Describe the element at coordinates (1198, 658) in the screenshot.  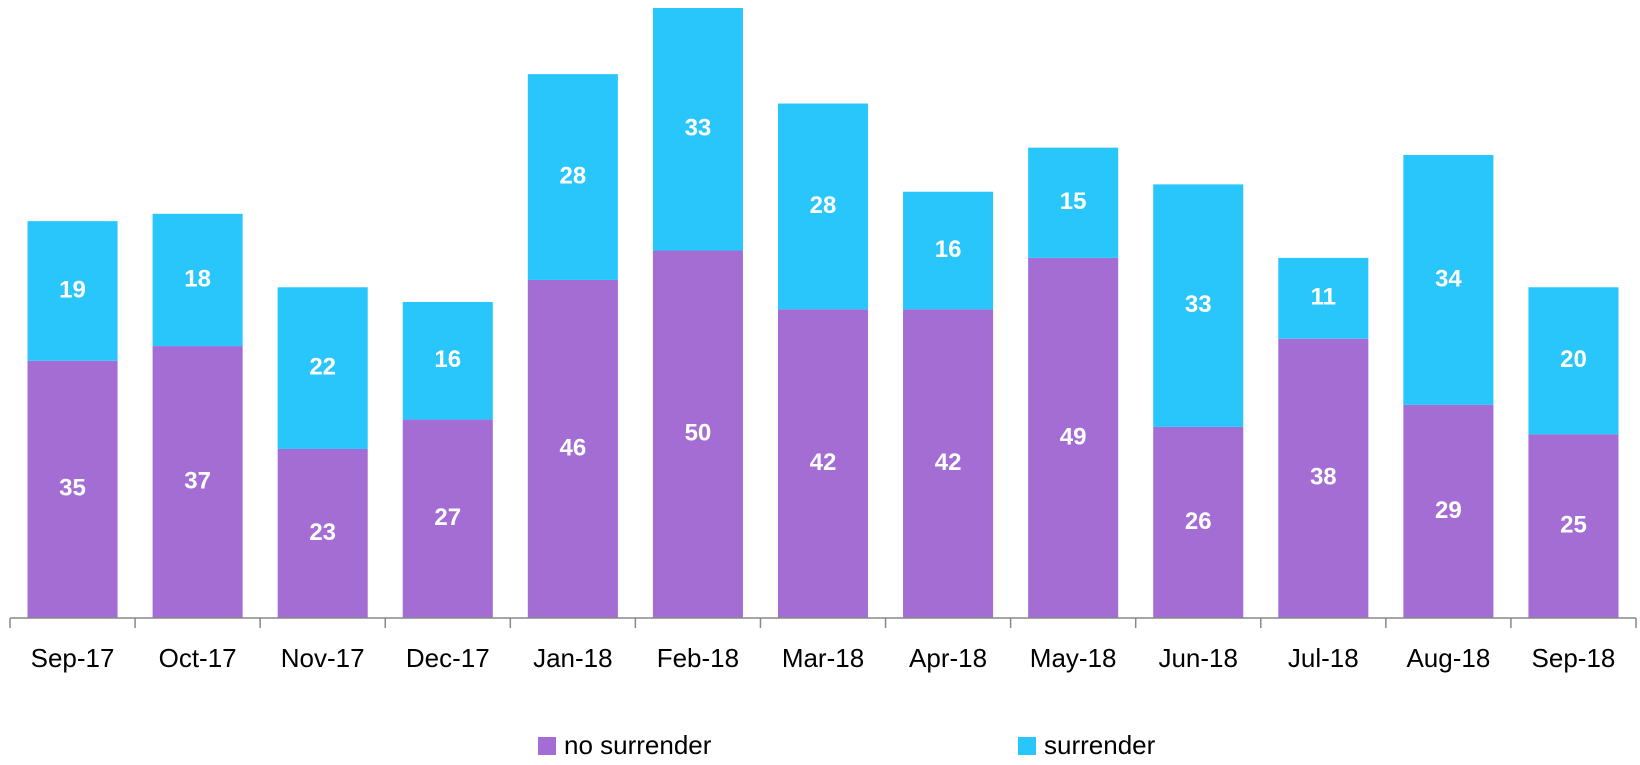
I see `x-tick-label: Jun-18` at that location.